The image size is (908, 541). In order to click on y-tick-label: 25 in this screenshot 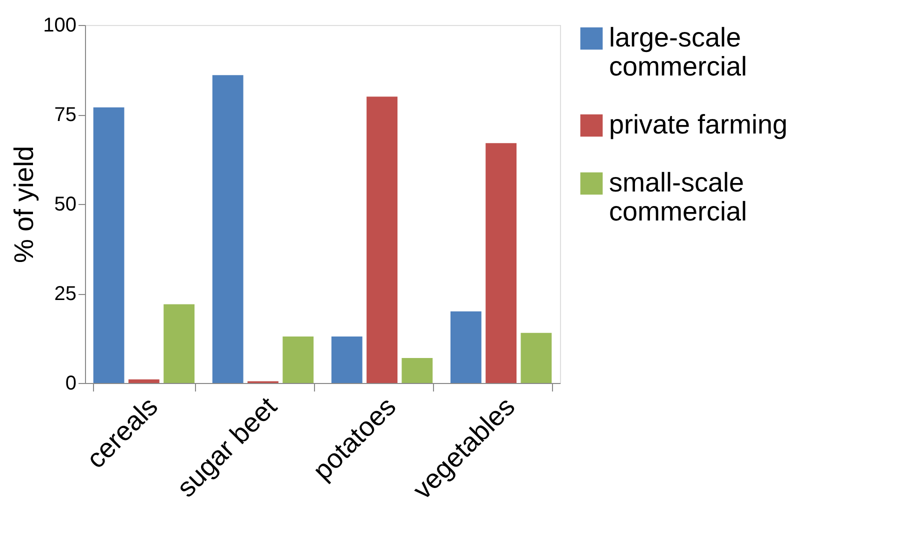, I will do `click(65, 294)`.